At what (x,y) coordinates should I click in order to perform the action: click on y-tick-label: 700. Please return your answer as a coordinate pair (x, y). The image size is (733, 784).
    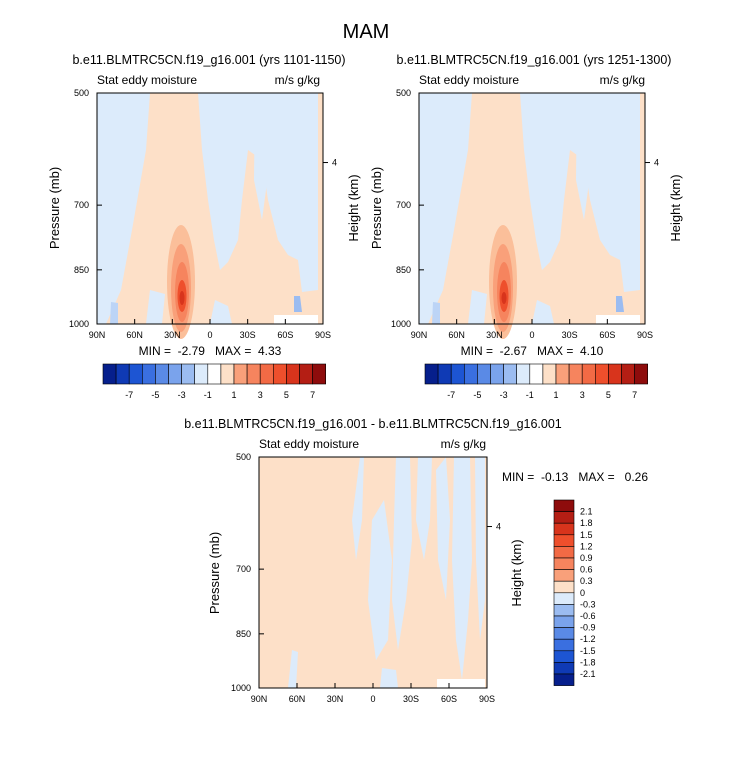
    Looking at the image, I should click on (81, 205).